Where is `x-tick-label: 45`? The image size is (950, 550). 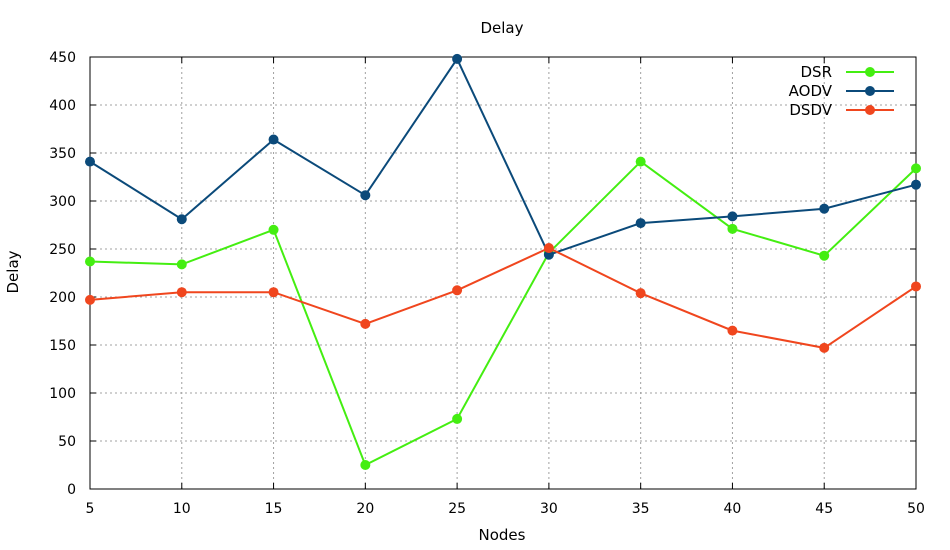
x-tick-label: 45 is located at coordinates (824, 509).